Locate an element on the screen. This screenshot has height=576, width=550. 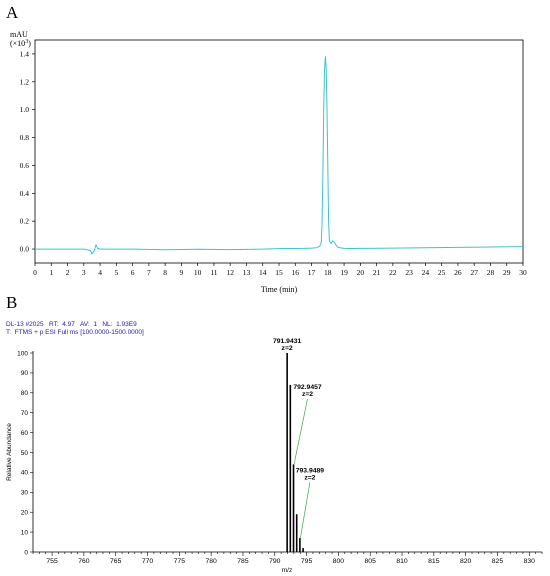
x-tick-label: 760 is located at coordinates (84, 561).